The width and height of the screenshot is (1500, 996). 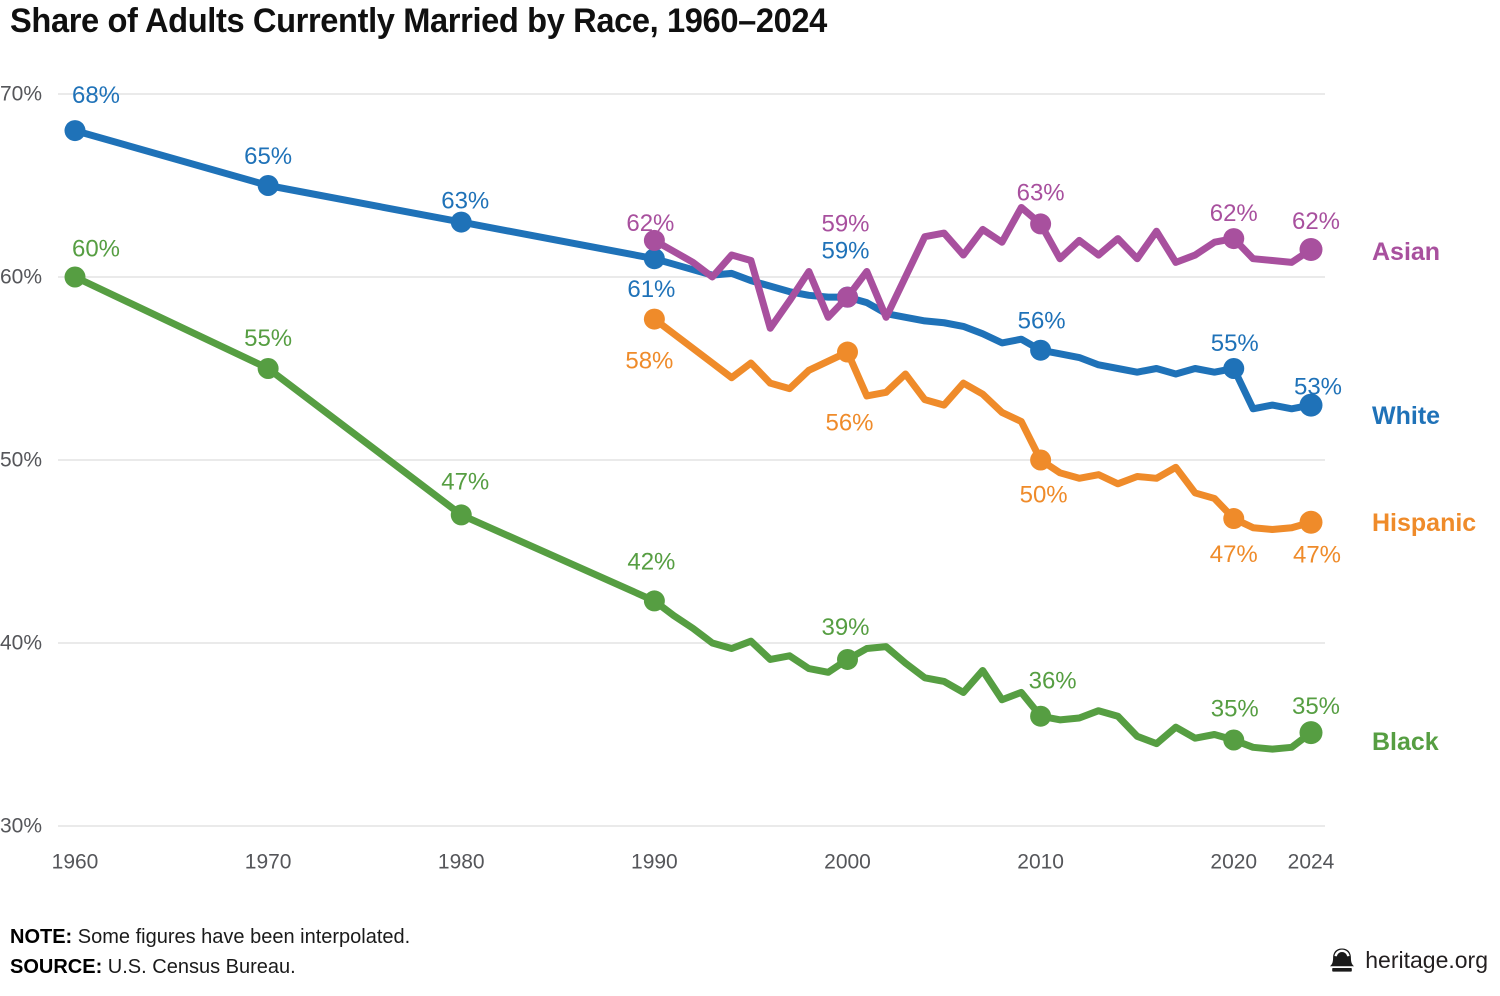 What do you see at coordinates (465, 201) in the screenshot?
I see `data-label-white-1980: 63%` at bounding box center [465, 201].